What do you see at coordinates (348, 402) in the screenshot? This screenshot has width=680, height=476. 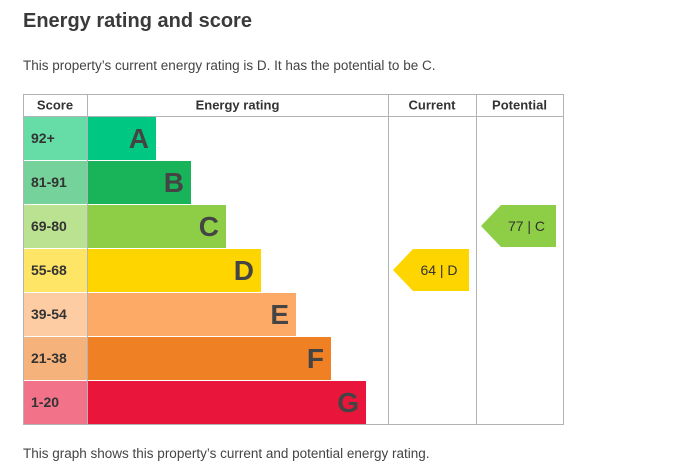 I see `rating-letter-label: G` at bounding box center [348, 402].